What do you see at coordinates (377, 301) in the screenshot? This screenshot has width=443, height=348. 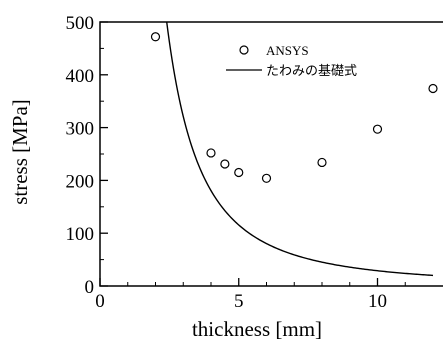 I see `x-tick-label: 10` at bounding box center [377, 301].